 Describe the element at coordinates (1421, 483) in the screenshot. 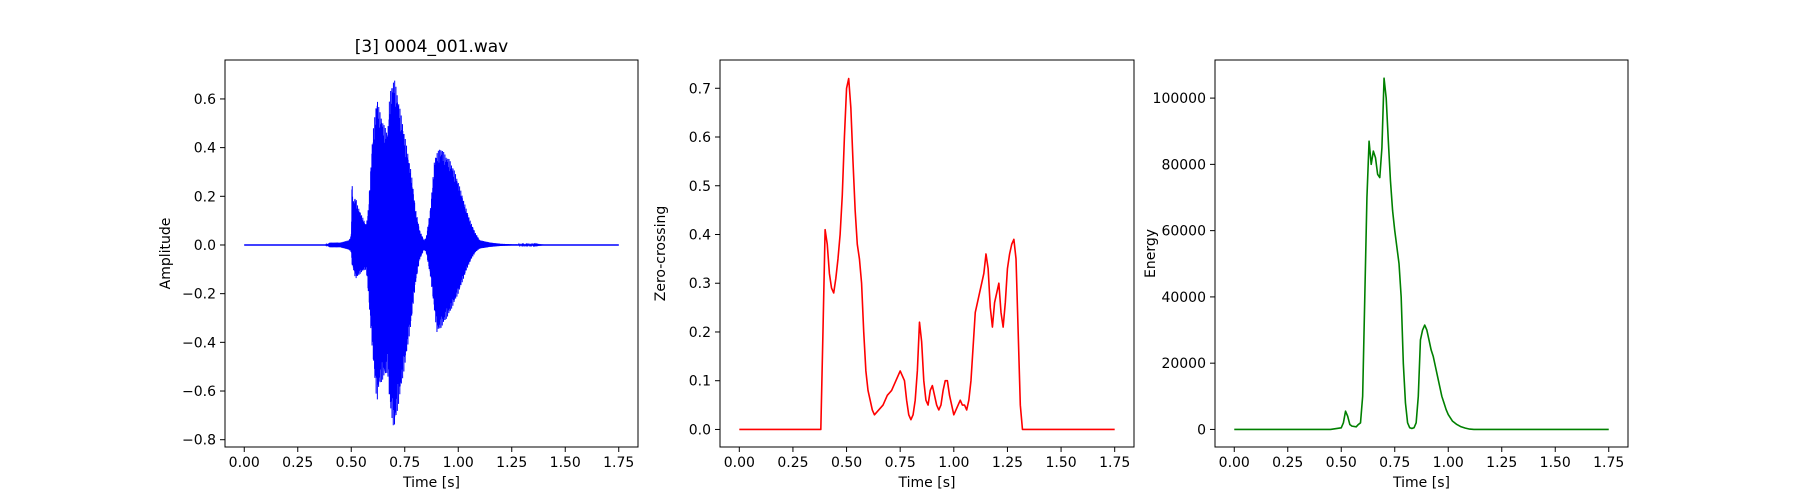

I see `energy-x-axis-label: Time [s]` at that location.